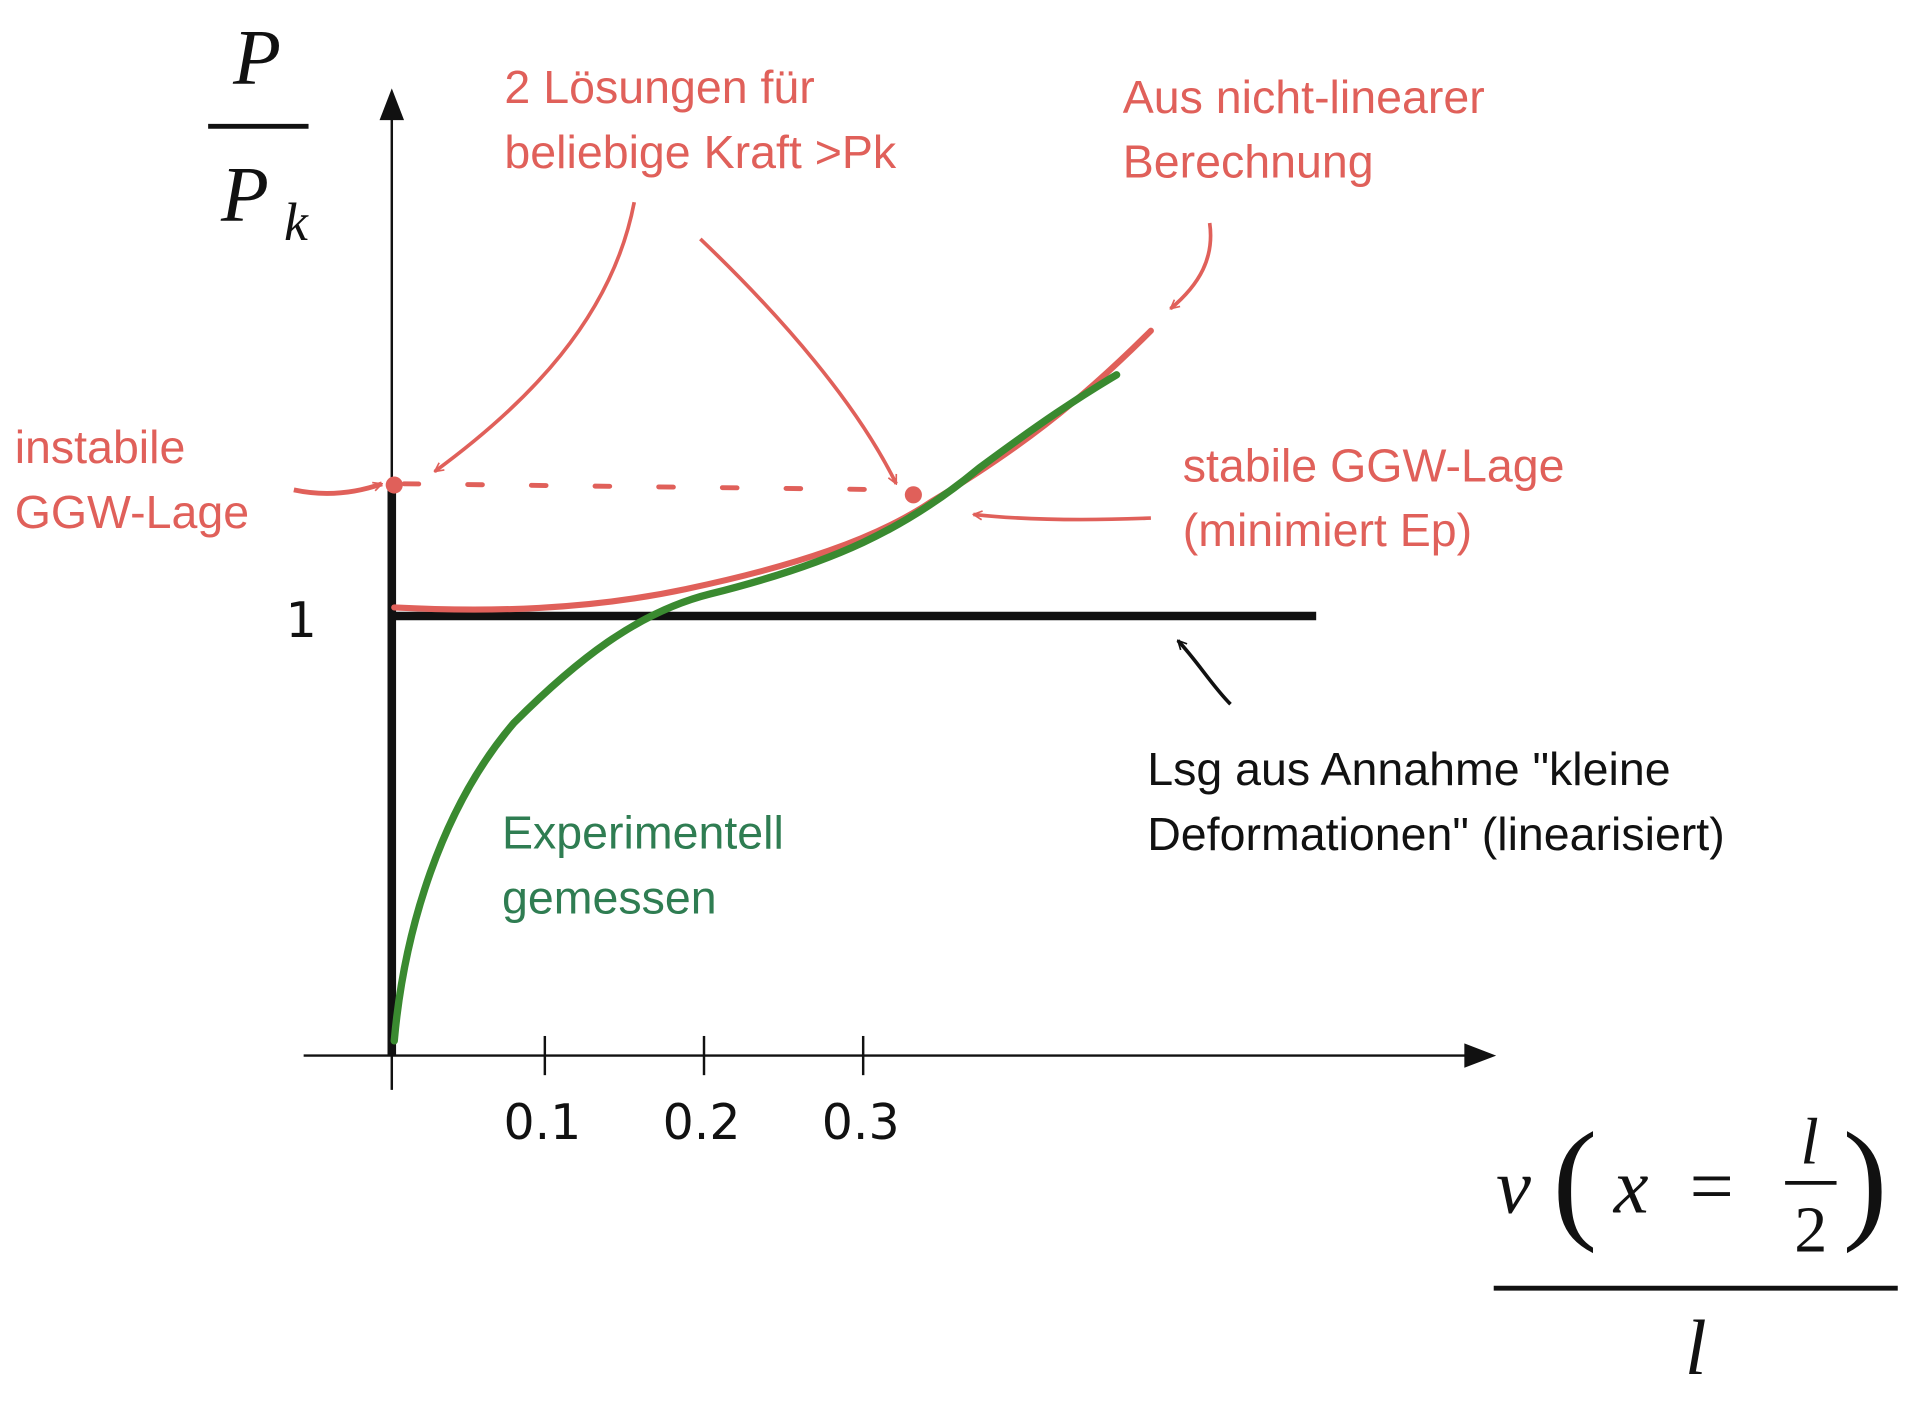  Describe the element at coordinates (609, 898) in the screenshot. I see `annotation: gemessen` at that location.